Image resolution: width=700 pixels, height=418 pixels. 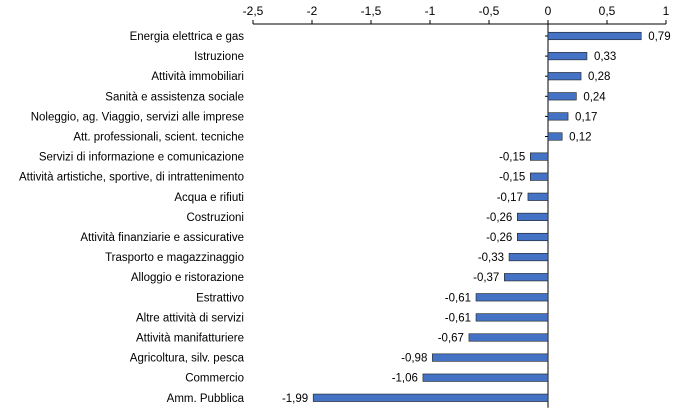 What do you see at coordinates (371, 11) in the screenshot?
I see `x-tick-label: -1,5` at bounding box center [371, 11].